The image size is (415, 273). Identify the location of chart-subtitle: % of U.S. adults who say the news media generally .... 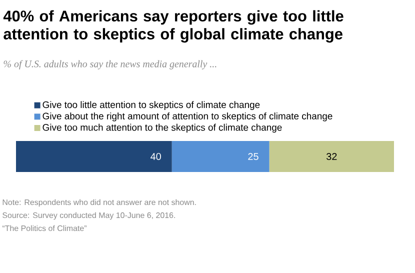
(110, 65).